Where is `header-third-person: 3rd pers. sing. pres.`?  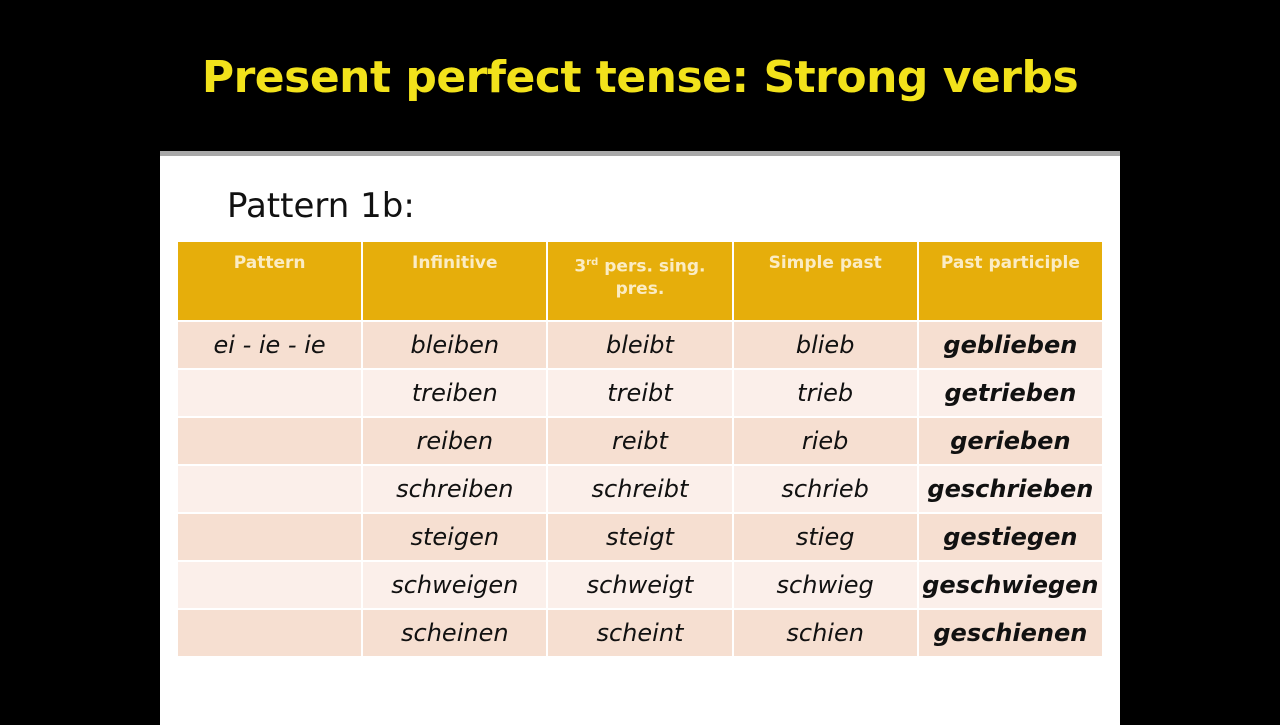 header-third-person: 3rd pers. sing. pres. is located at coordinates (640, 281).